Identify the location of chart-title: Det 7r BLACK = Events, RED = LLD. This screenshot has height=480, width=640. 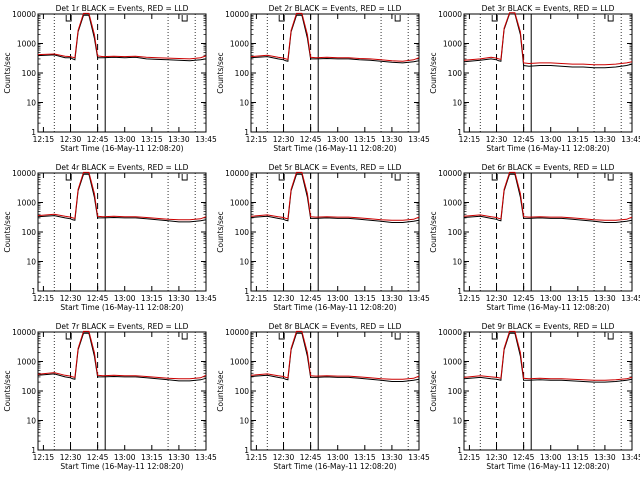
(122, 326).